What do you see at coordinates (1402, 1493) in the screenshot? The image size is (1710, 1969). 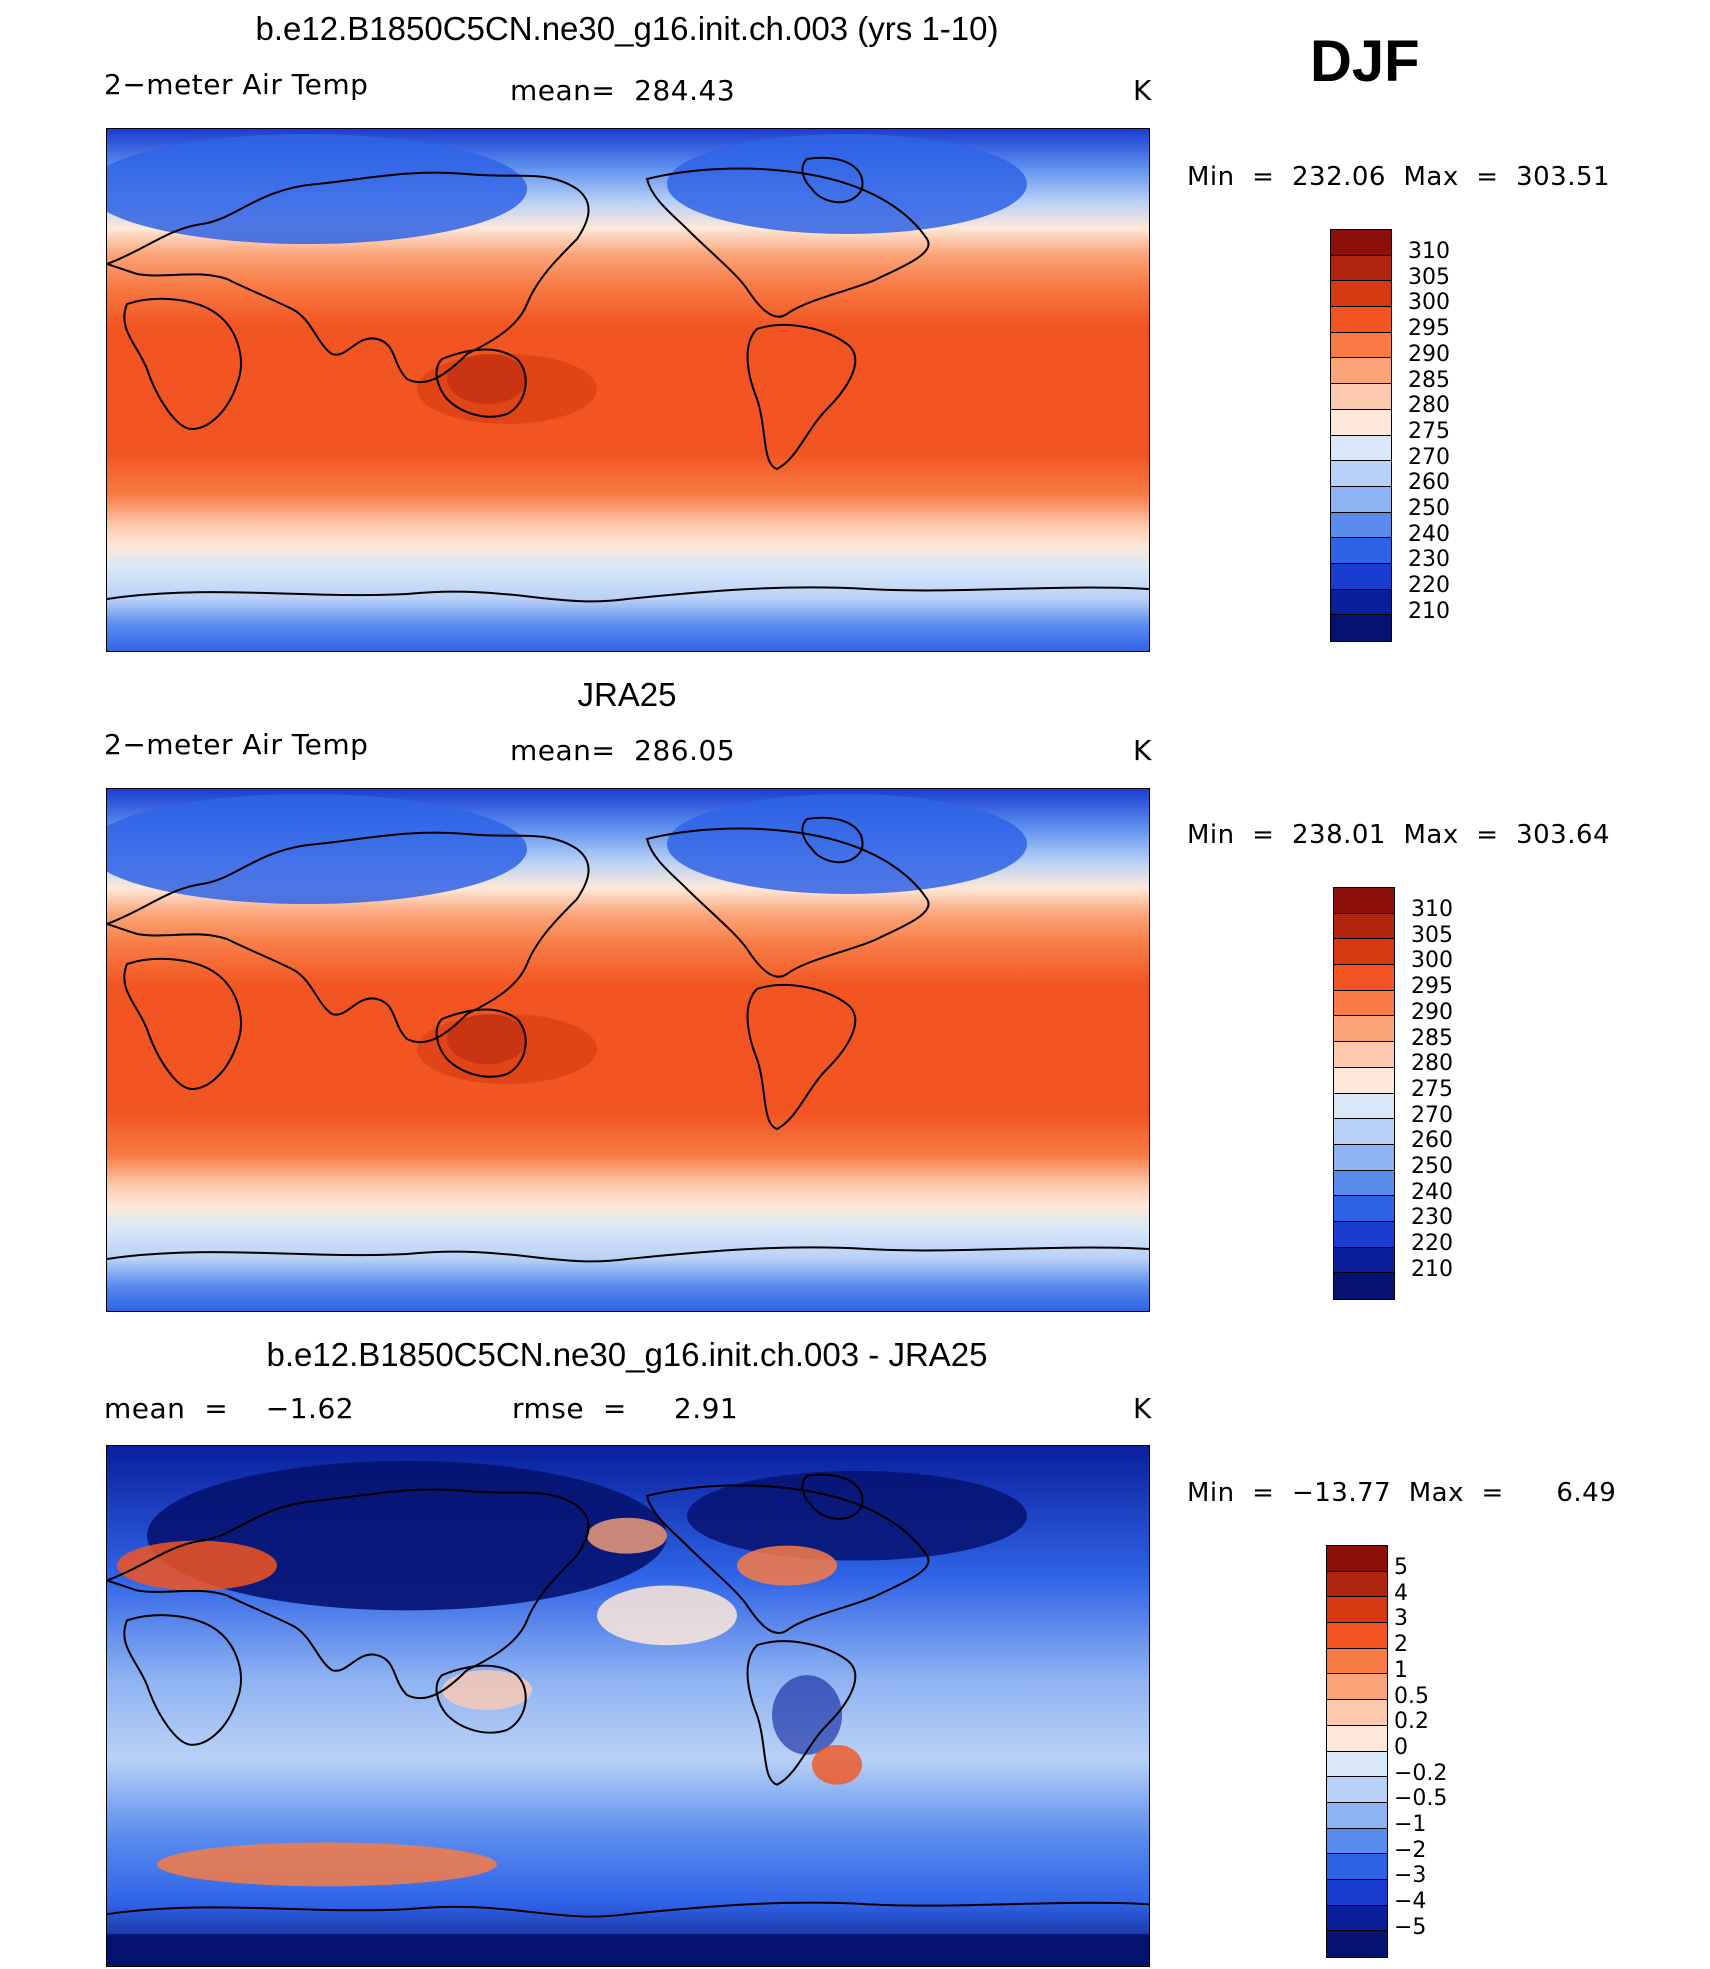 I see `minmax-diff: Min = −13.77 Max = 6.49` at bounding box center [1402, 1493].